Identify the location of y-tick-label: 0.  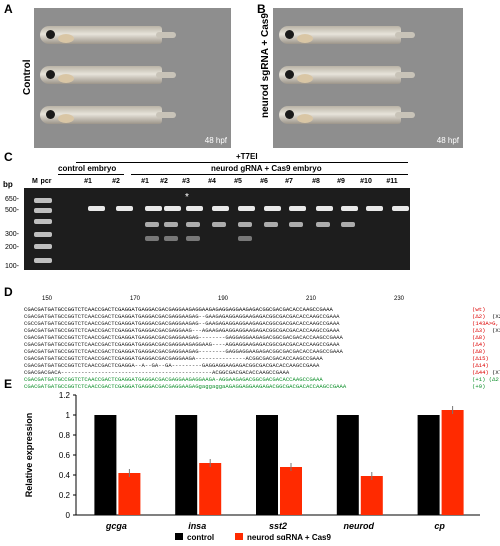
(68, 515).